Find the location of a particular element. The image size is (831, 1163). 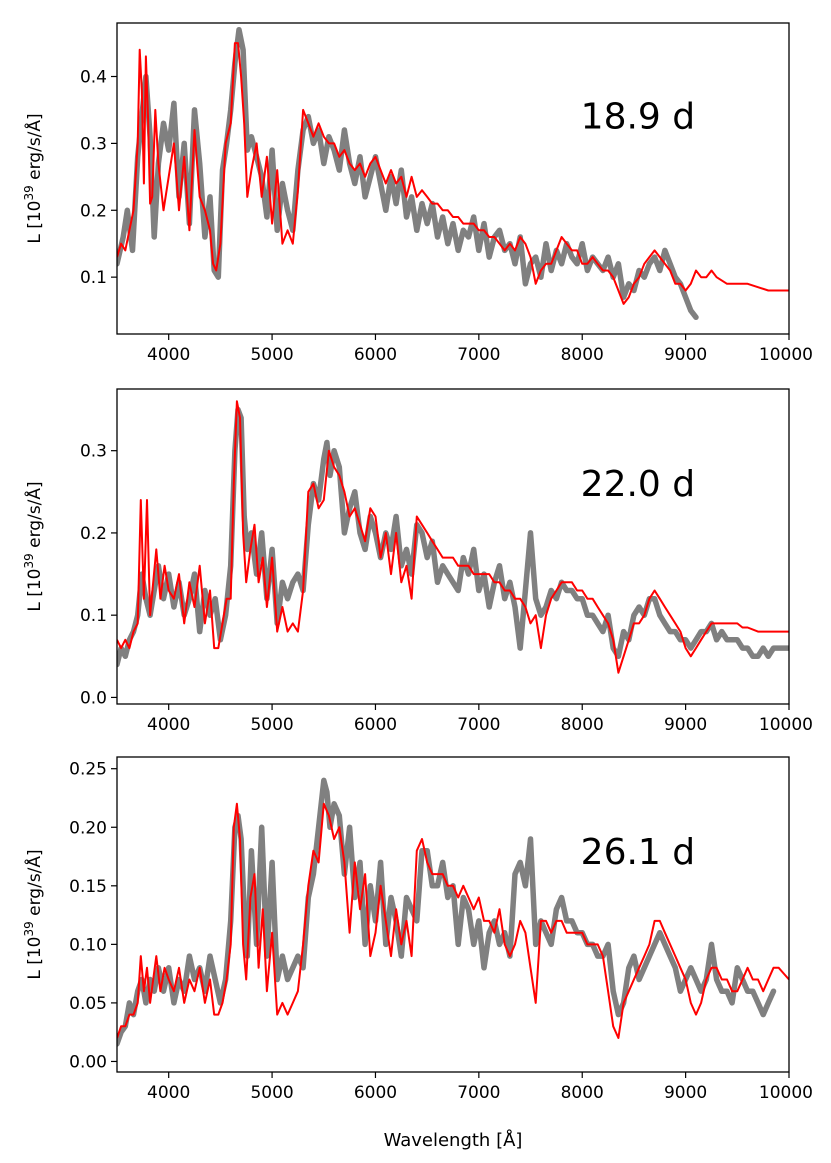

panel-2-x-tick-label: 5000 is located at coordinates (271, 725).